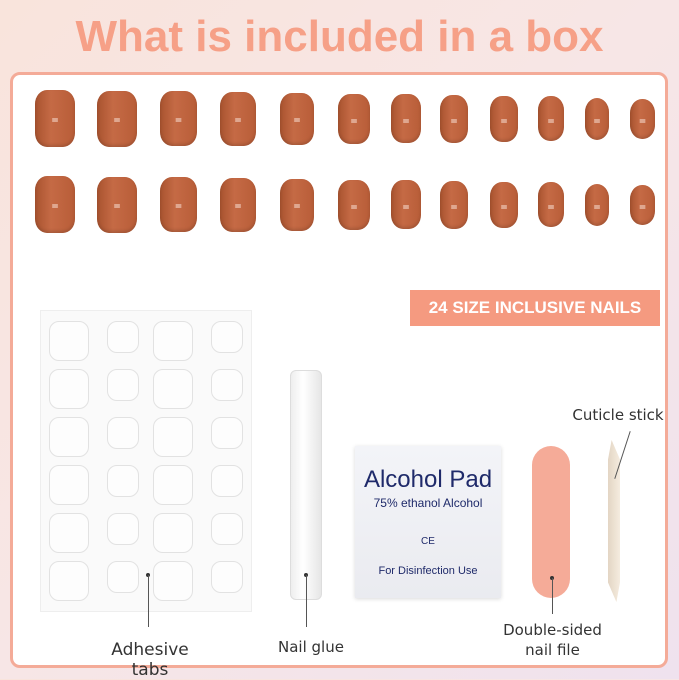 This screenshot has width=679, height=680. What do you see at coordinates (428, 541) in the screenshot?
I see `ce-mark: CE` at bounding box center [428, 541].